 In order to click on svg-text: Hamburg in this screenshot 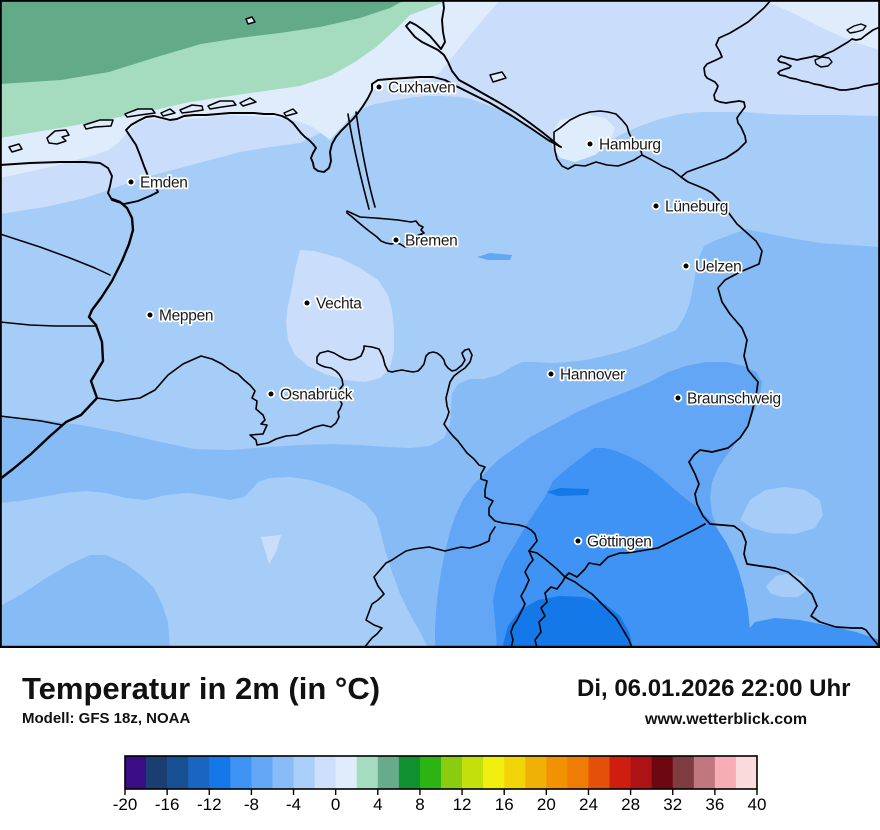, I will do `click(630, 145)`.